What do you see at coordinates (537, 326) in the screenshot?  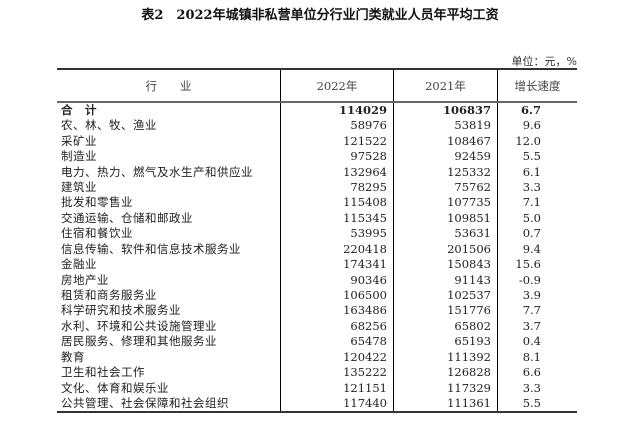 I see `growth-cell: 3.7` at bounding box center [537, 326].